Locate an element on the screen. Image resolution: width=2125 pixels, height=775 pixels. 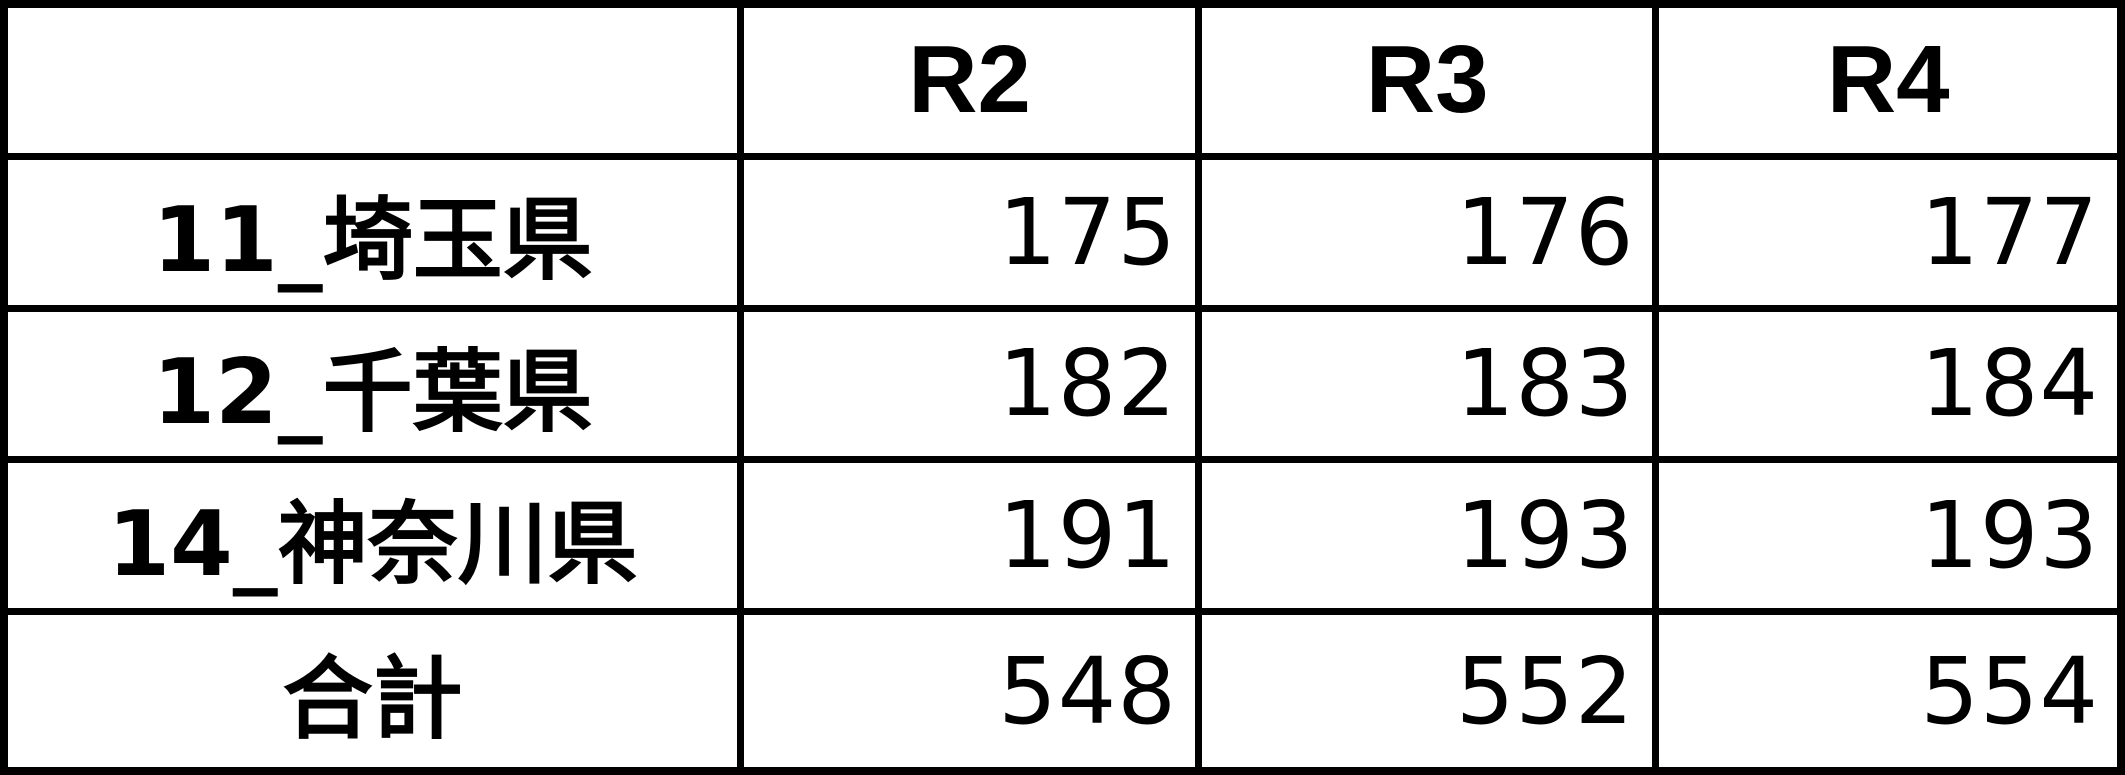
row-label-chiba: 12_千葉県 is located at coordinates (376, 387).